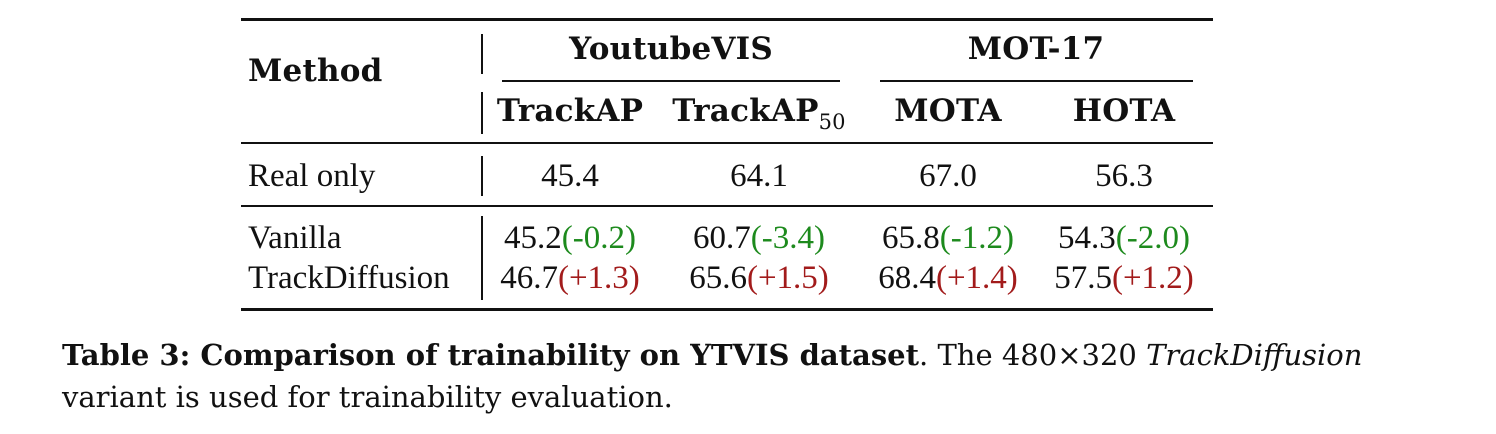 This screenshot has width=1496, height=434. Describe the element at coordinates (976, 238) in the screenshot. I see `cell-delta-negative: (-1.2)` at that location.